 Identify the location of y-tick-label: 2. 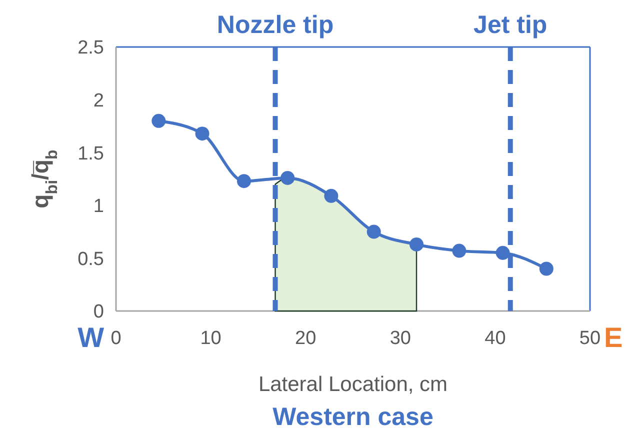
(98, 101).